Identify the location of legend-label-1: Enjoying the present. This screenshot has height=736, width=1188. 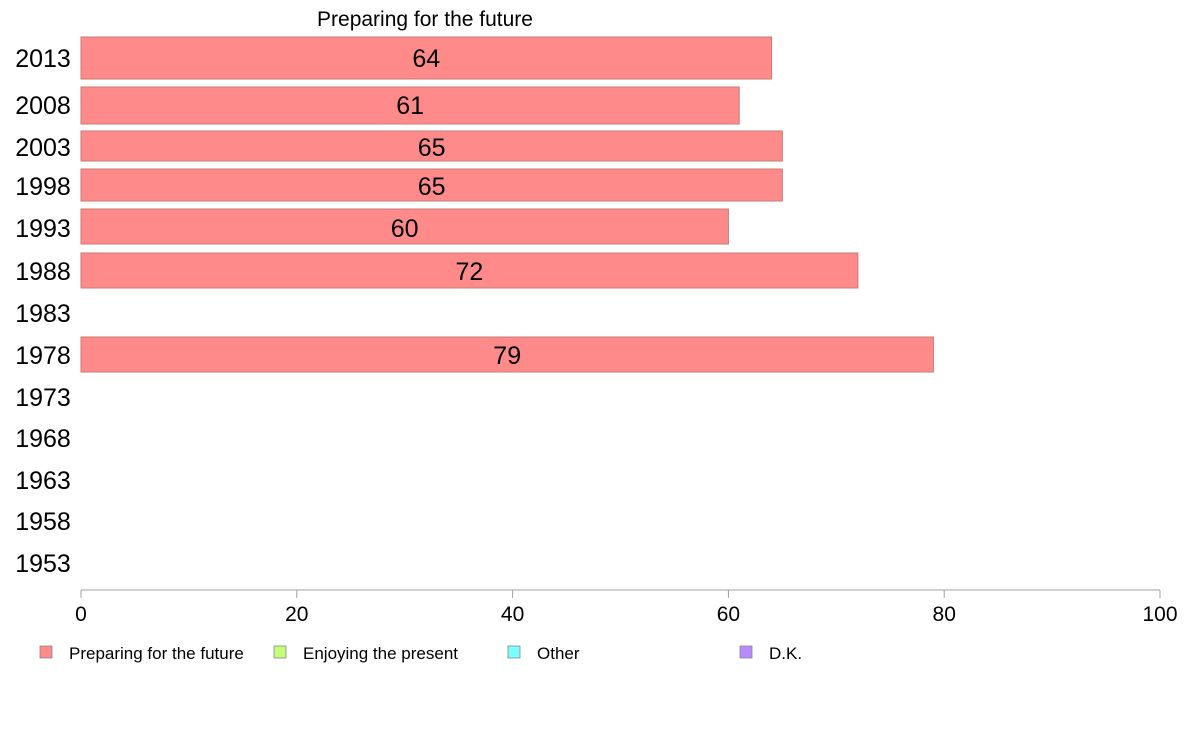
(380, 653).